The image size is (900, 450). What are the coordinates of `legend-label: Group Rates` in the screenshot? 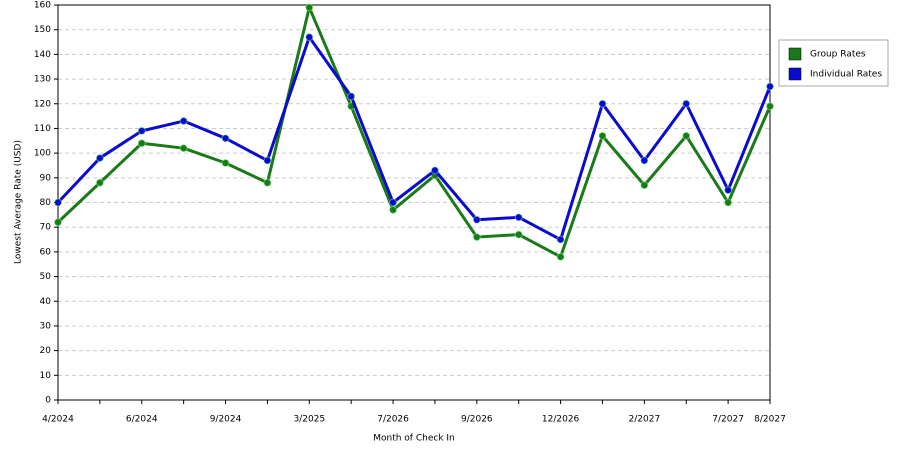 It's located at (838, 55).